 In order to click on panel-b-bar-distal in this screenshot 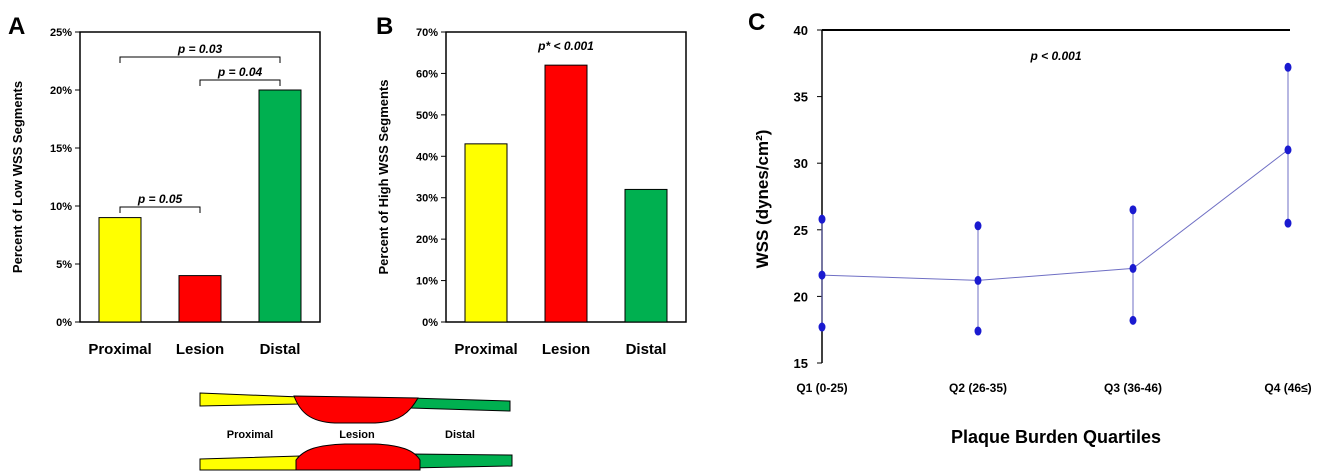, I will do `click(646, 255)`.